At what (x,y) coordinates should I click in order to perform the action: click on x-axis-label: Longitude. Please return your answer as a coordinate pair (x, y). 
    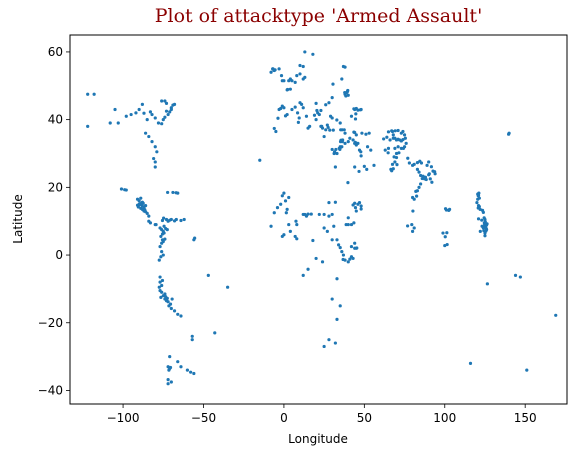
    Looking at the image, I should click on (318, 439).